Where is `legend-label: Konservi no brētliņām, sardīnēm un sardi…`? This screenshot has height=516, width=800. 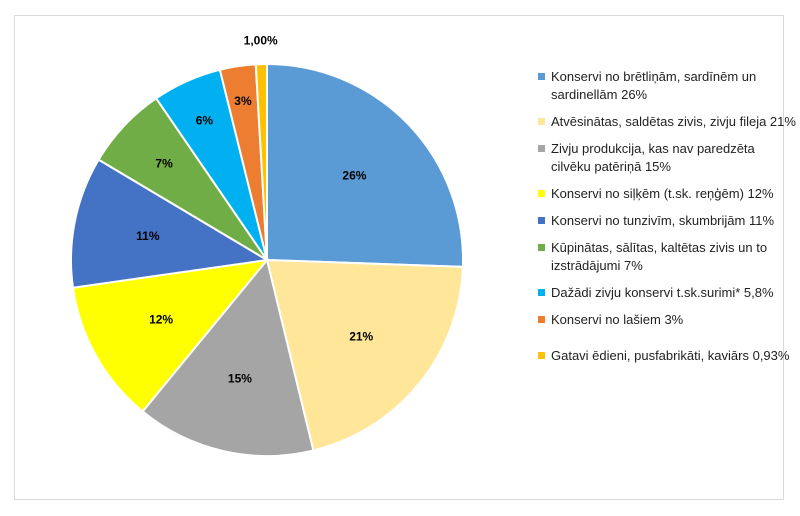
legend-label: Konservi no brētliņām, sardīnēm un sardi… is located at coordinates (654, 85).